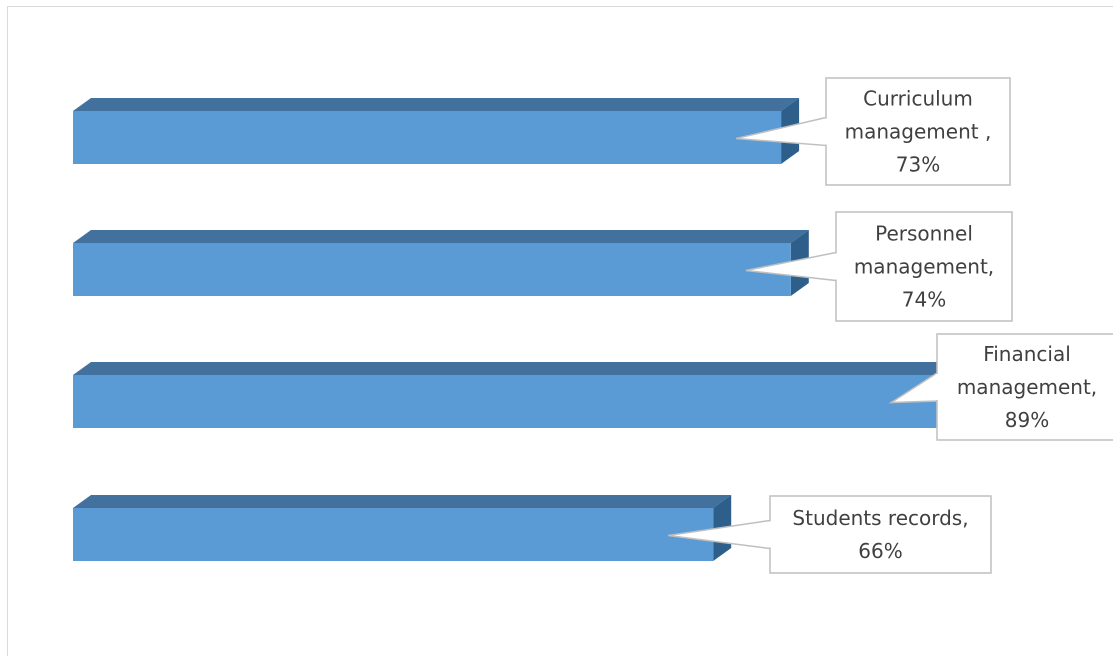 The image size is (1113, 656). I want to click on data-label: 73%, so click(918, 165).